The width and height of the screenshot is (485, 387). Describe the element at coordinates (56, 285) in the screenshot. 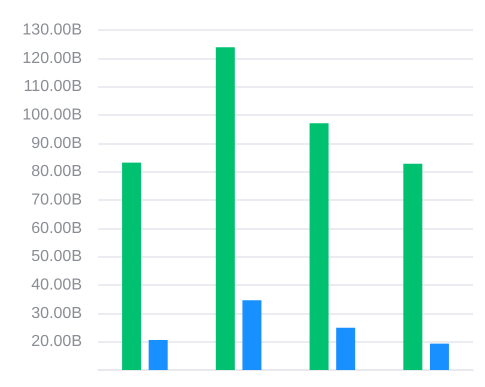

I see `y-tick-label: 40.00B` at that location.